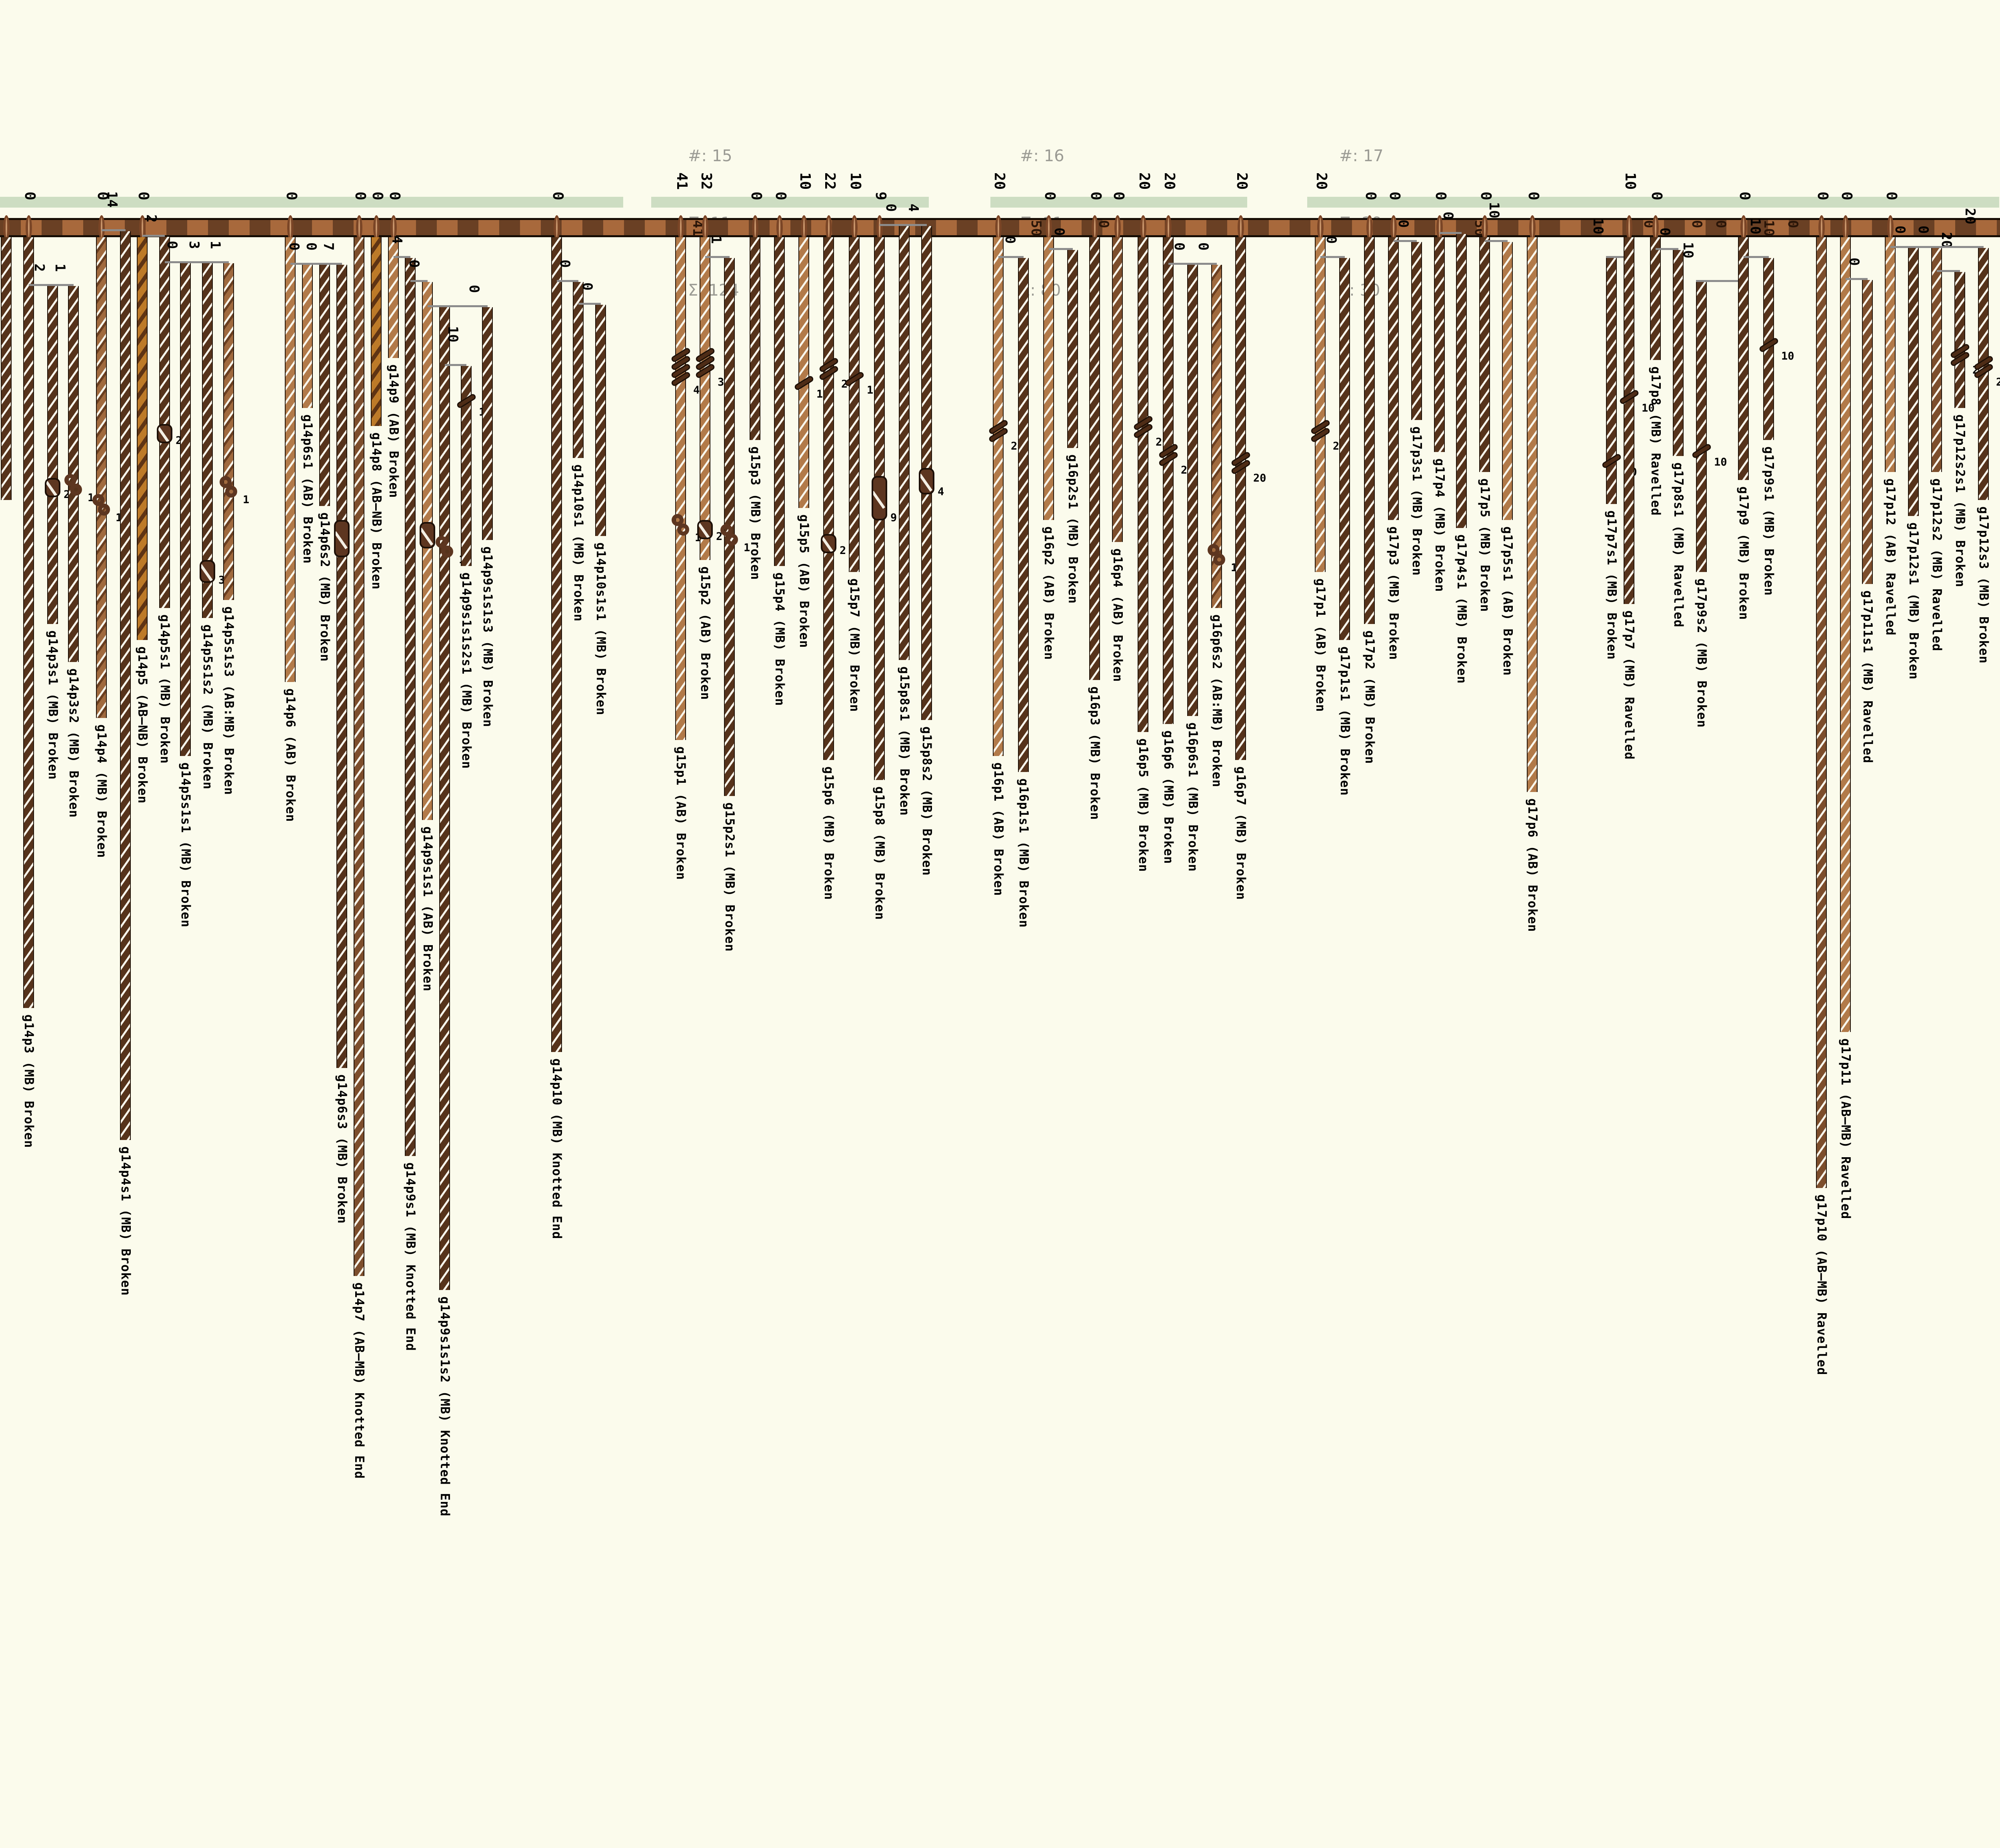  What do you see at coordinates (29, 1081) in the screenshot?
I see `cord-label: g14p3 (MB) Broken` at bounding box center [29, 1081].